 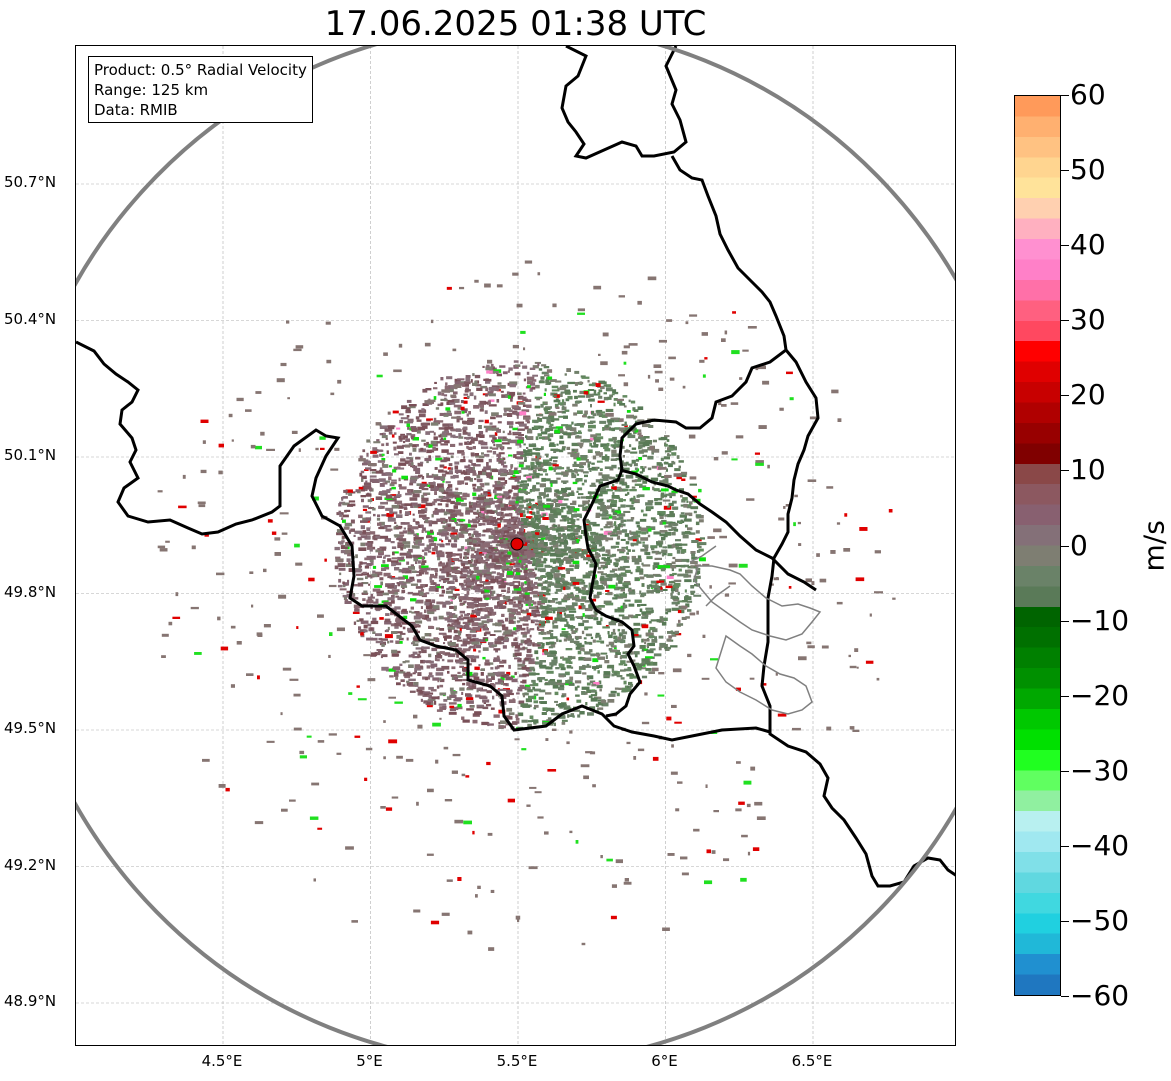 I want to click on colorbar-tick-label: 60, so click(x=1088, y=94).